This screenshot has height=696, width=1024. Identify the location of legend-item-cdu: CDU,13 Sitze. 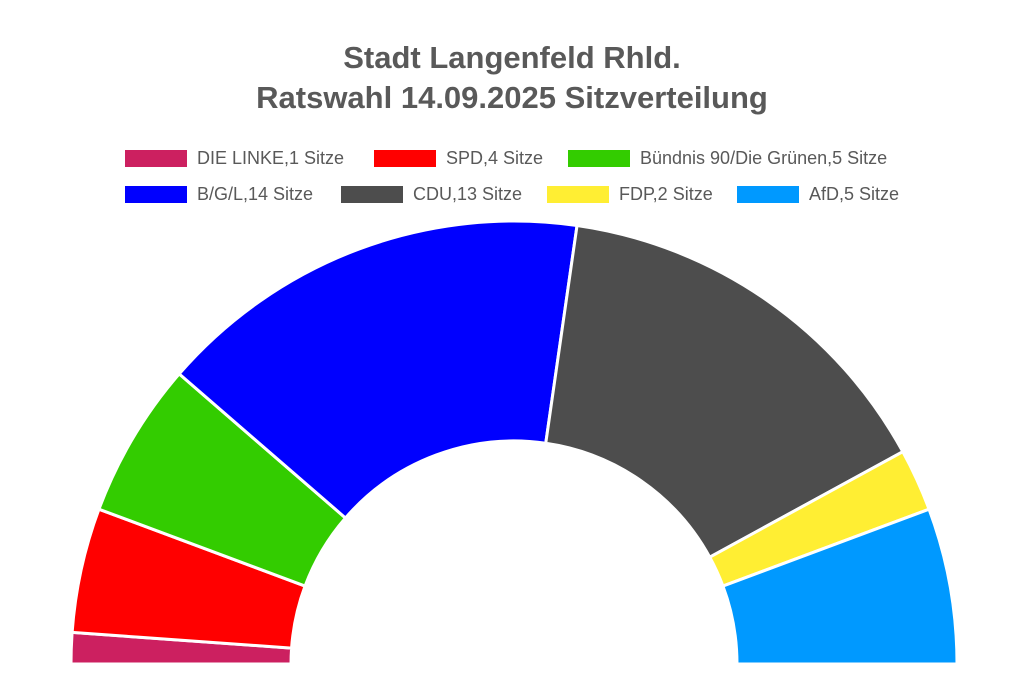
(431, 194).